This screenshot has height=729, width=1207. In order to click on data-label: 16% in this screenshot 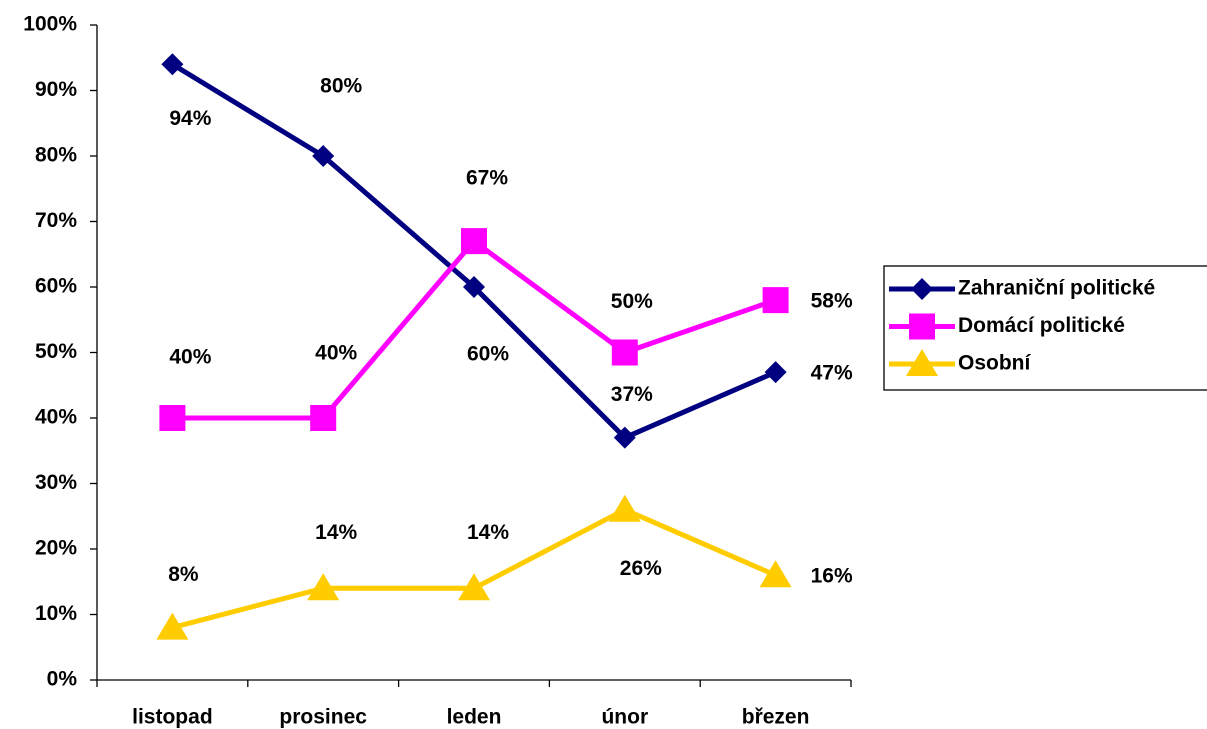, I will do `click(832, 576)`.